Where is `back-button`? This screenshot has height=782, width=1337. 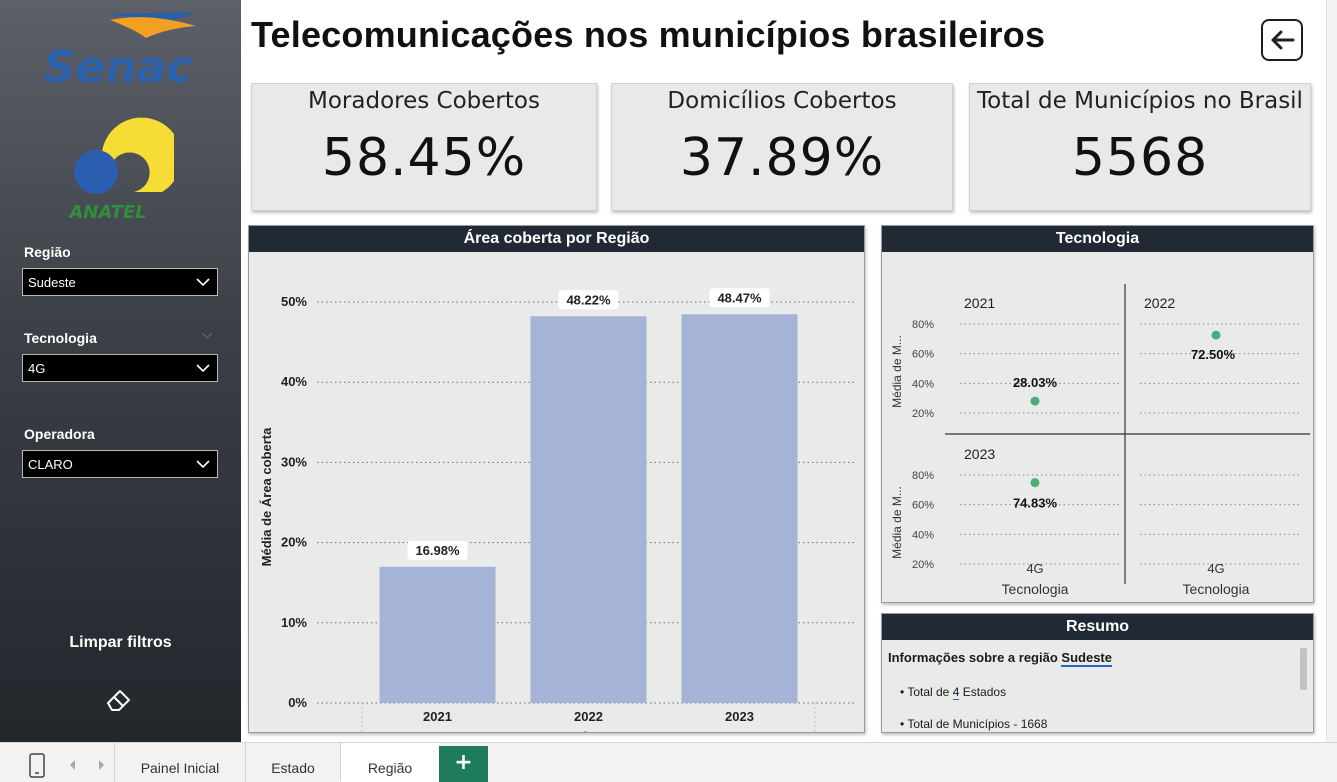
back-button is located at coordinates (1282, 40).